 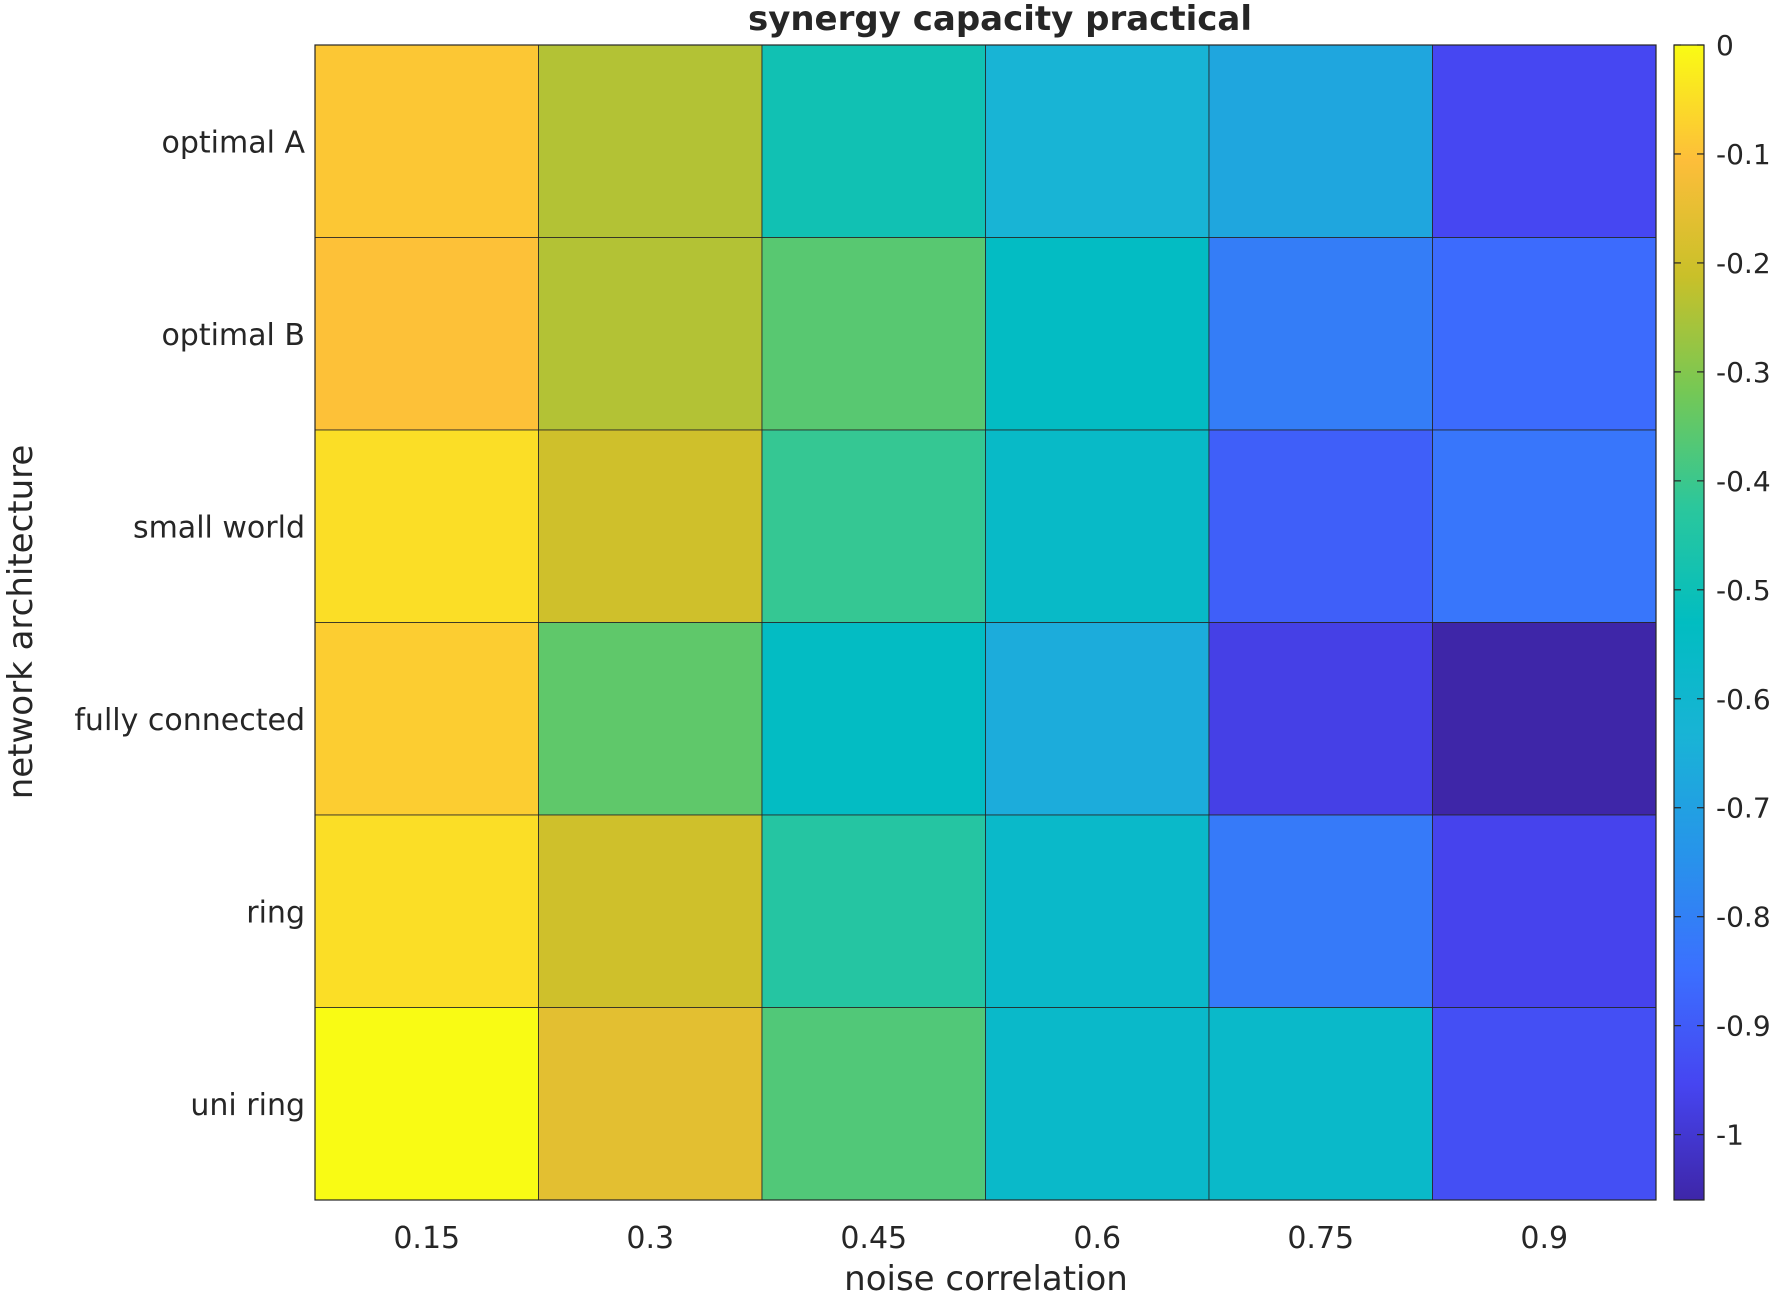 What do you see at coordinates (1743, 590) in the screenshot?
I see `colorbar-tick-label: -0.5` at bounding box center [1743, 590].